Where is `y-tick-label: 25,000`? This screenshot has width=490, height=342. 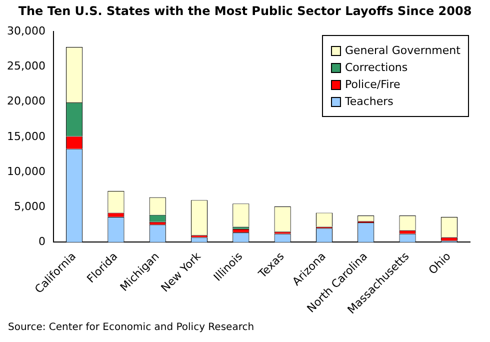 y-tick-label: 25,000 is located at coordinates (26, 66).